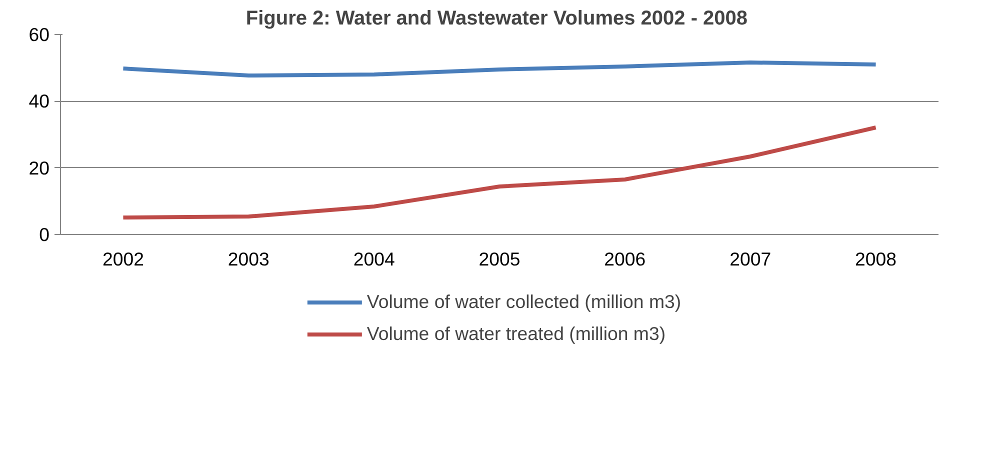 The height and width of the screenshot is (457, 982). I want to click on y-tick-label: 0, so click(44, 234).